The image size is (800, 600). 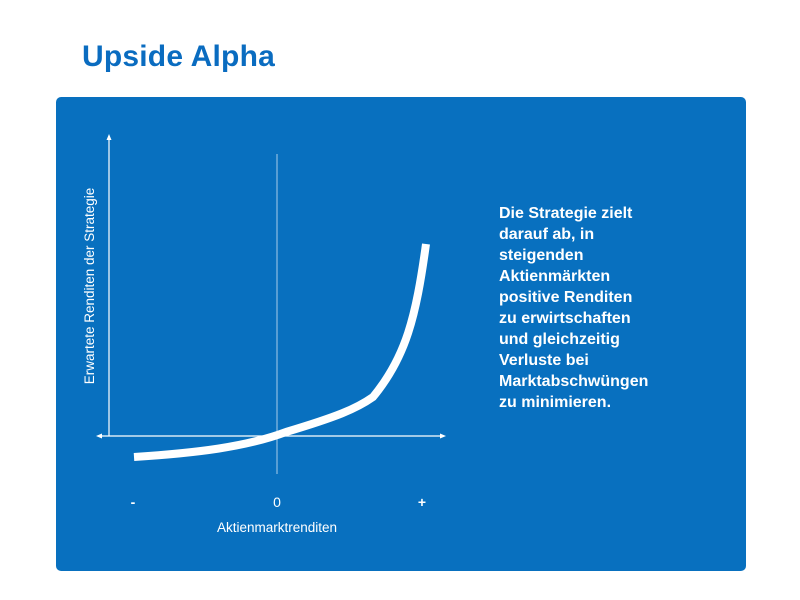 I want to click on x-tick-zero: 0, so click(x=277, y=502).